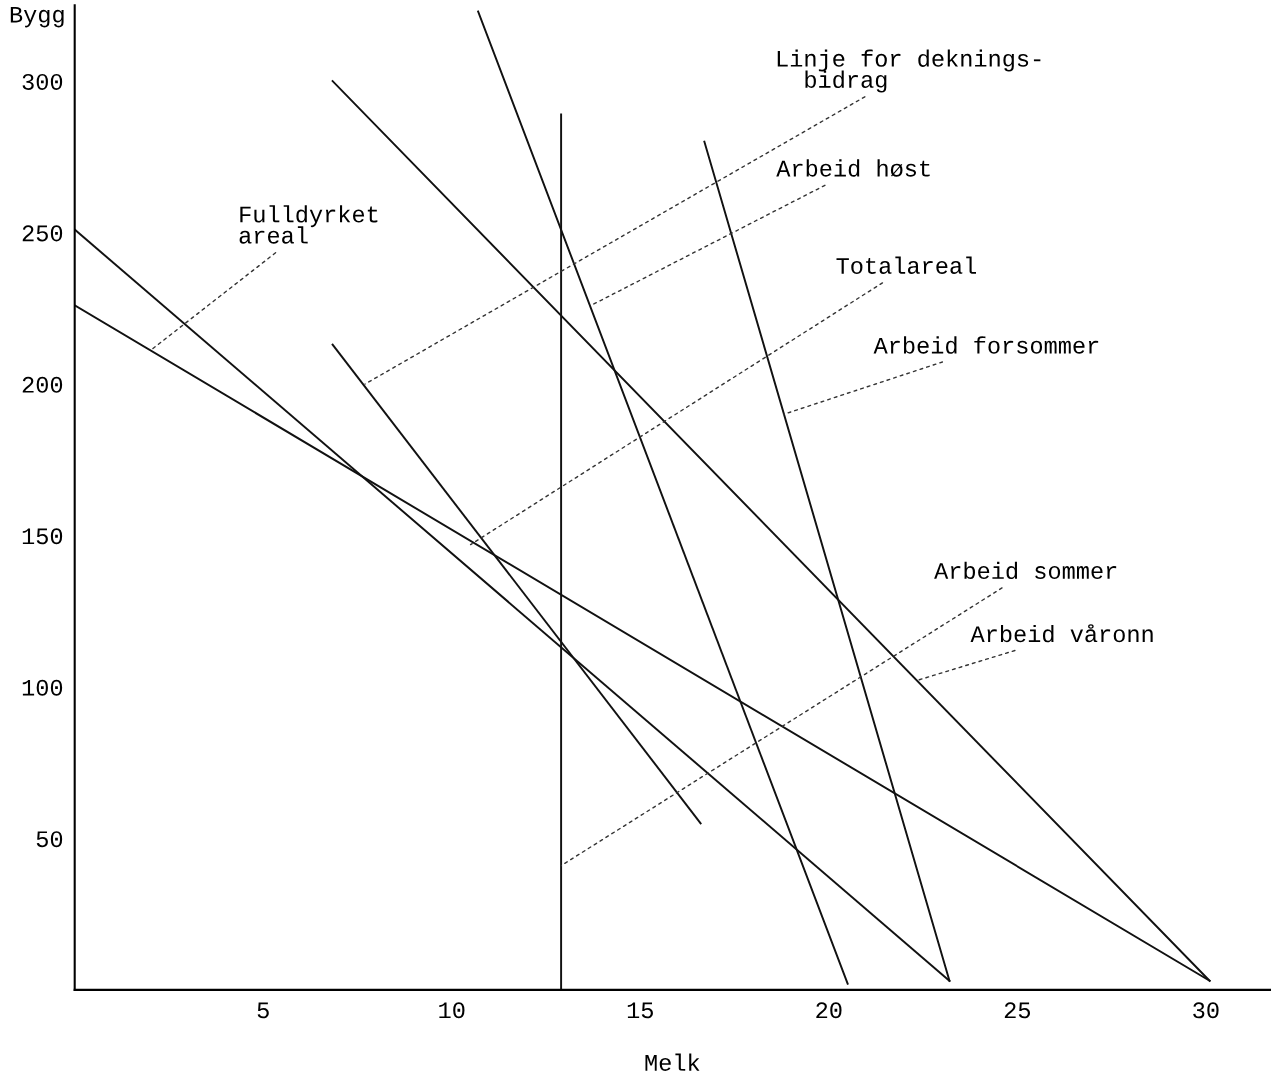 This screenshot has height=1083, width=1288. Describe the element at coordinates (906, 265) in the screenshot. I see `annotation: Totalareal` at that location.